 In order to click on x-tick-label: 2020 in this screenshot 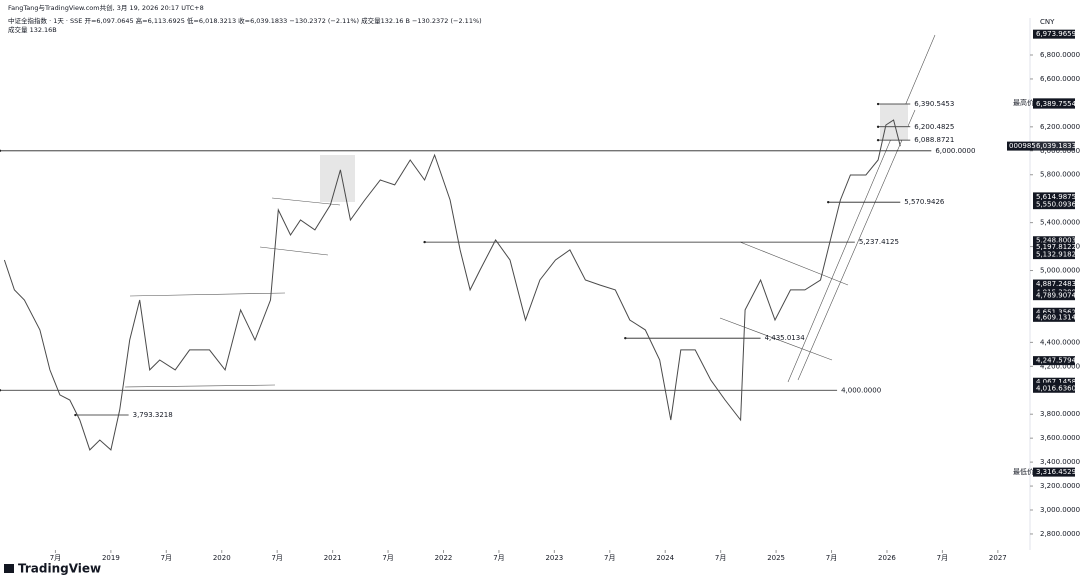, I will do `click(222, 558)`.